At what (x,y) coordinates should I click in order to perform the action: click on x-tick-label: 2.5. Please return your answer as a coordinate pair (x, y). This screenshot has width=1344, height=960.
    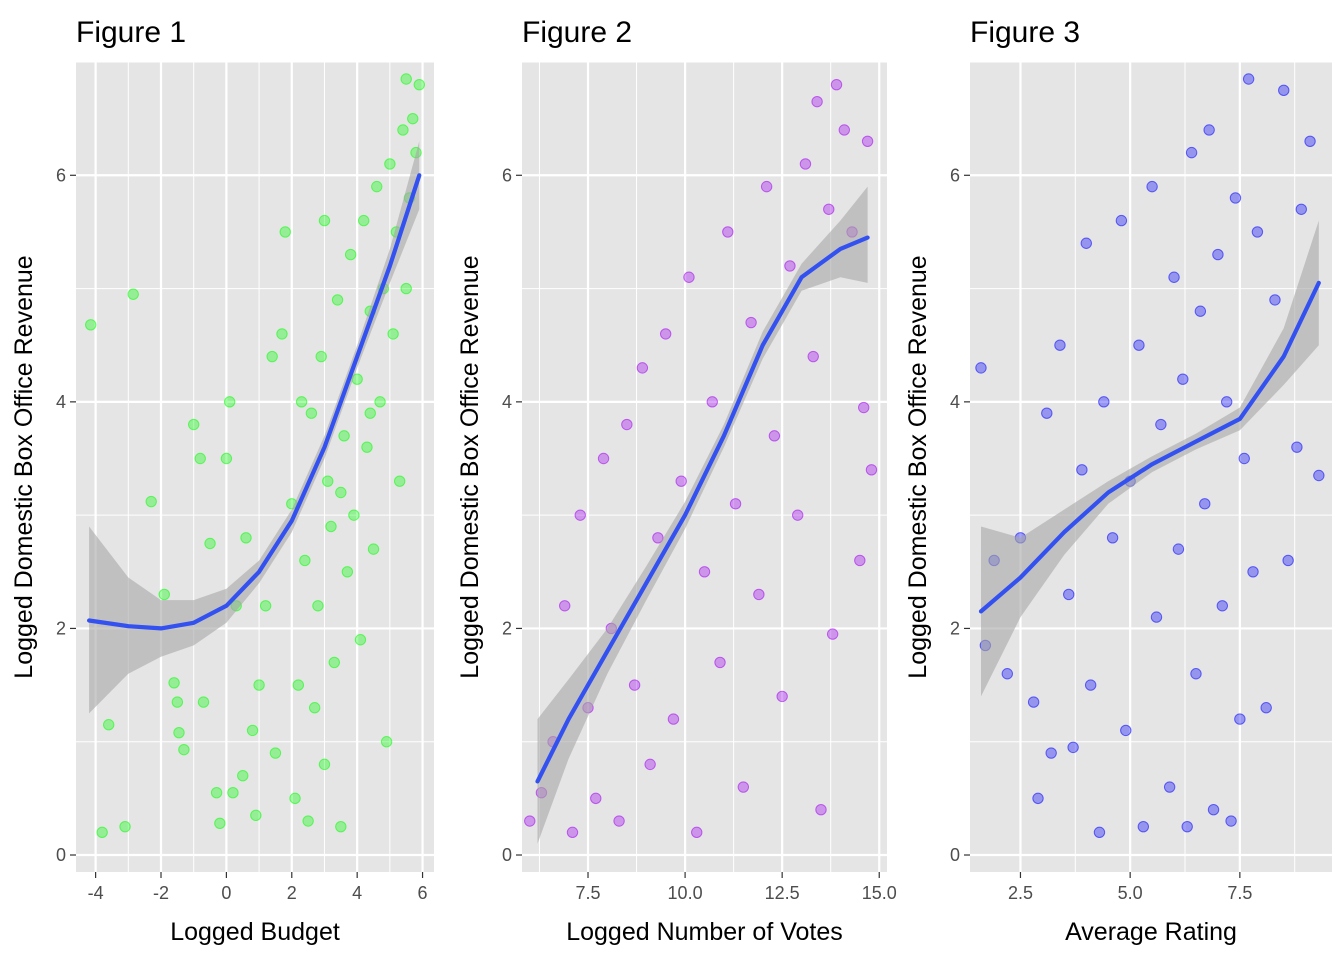
    Looking at the image, I should click on (1020, 893).